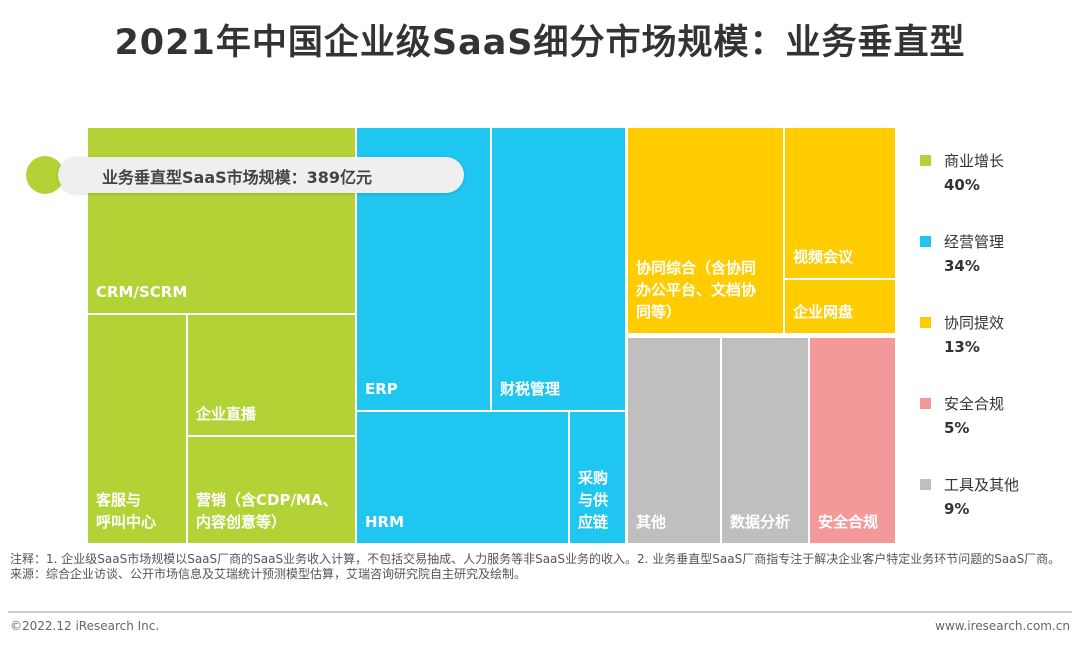 The width and height of the screenshot is (1080, 645). Describe the element at coordinates (540, 43) in the screenshot. I see `chart-title: 2021年中国企业级SaaS细分市场规模：业务垂直型` at that location.